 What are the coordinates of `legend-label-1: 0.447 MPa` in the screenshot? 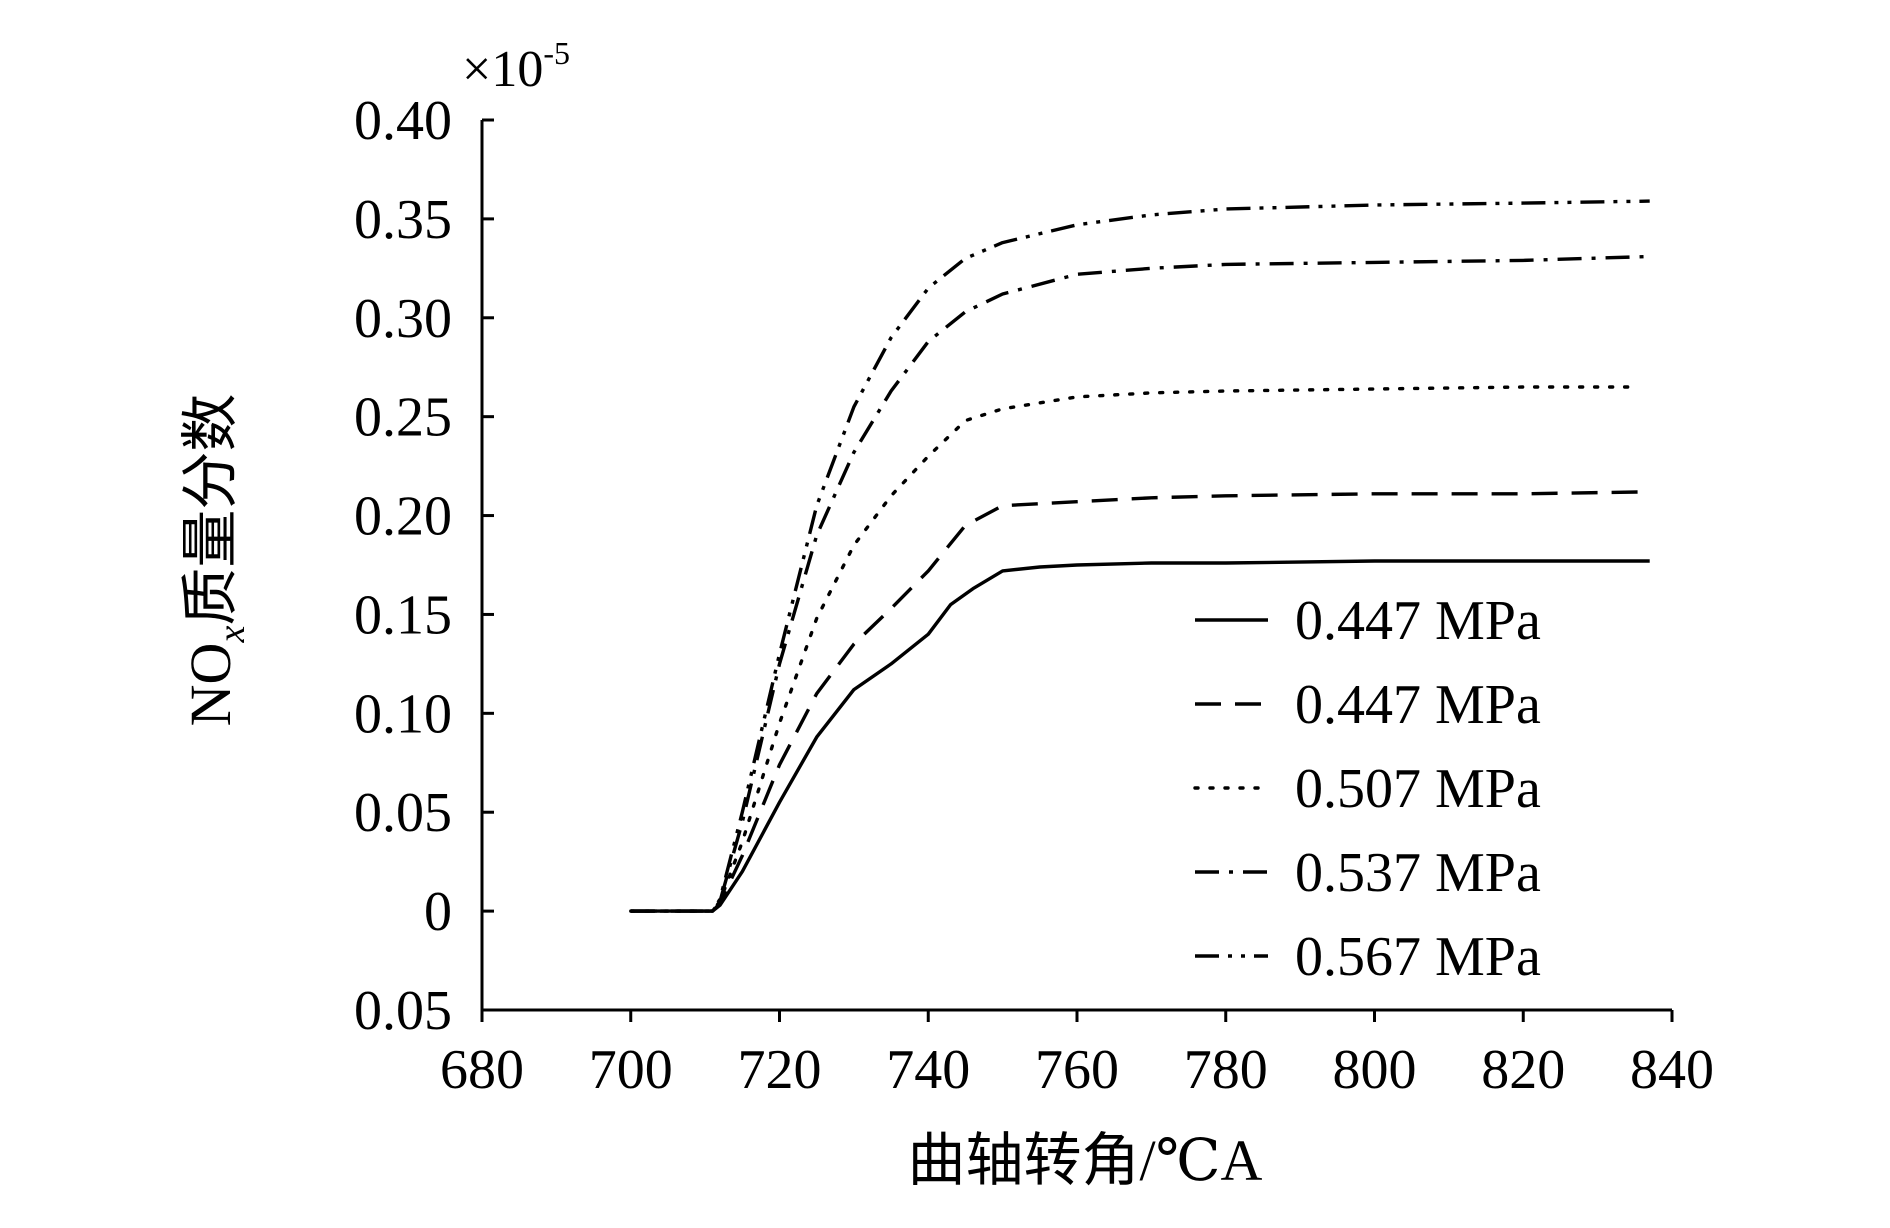 It's located at (1418, 621).